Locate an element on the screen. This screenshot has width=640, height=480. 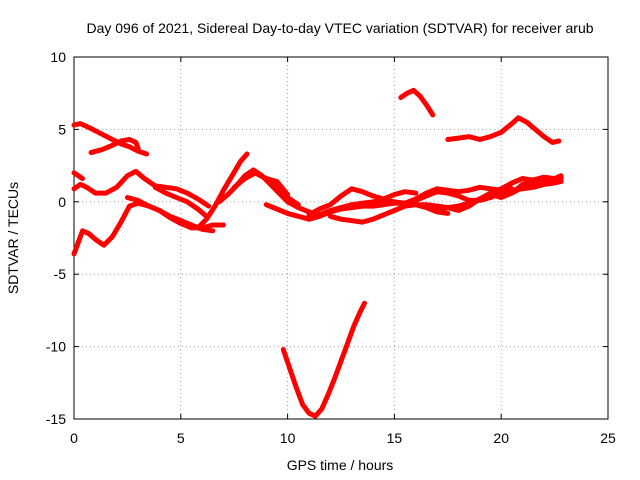
x-tick-label: 20 is located at coordinates (501, 438).